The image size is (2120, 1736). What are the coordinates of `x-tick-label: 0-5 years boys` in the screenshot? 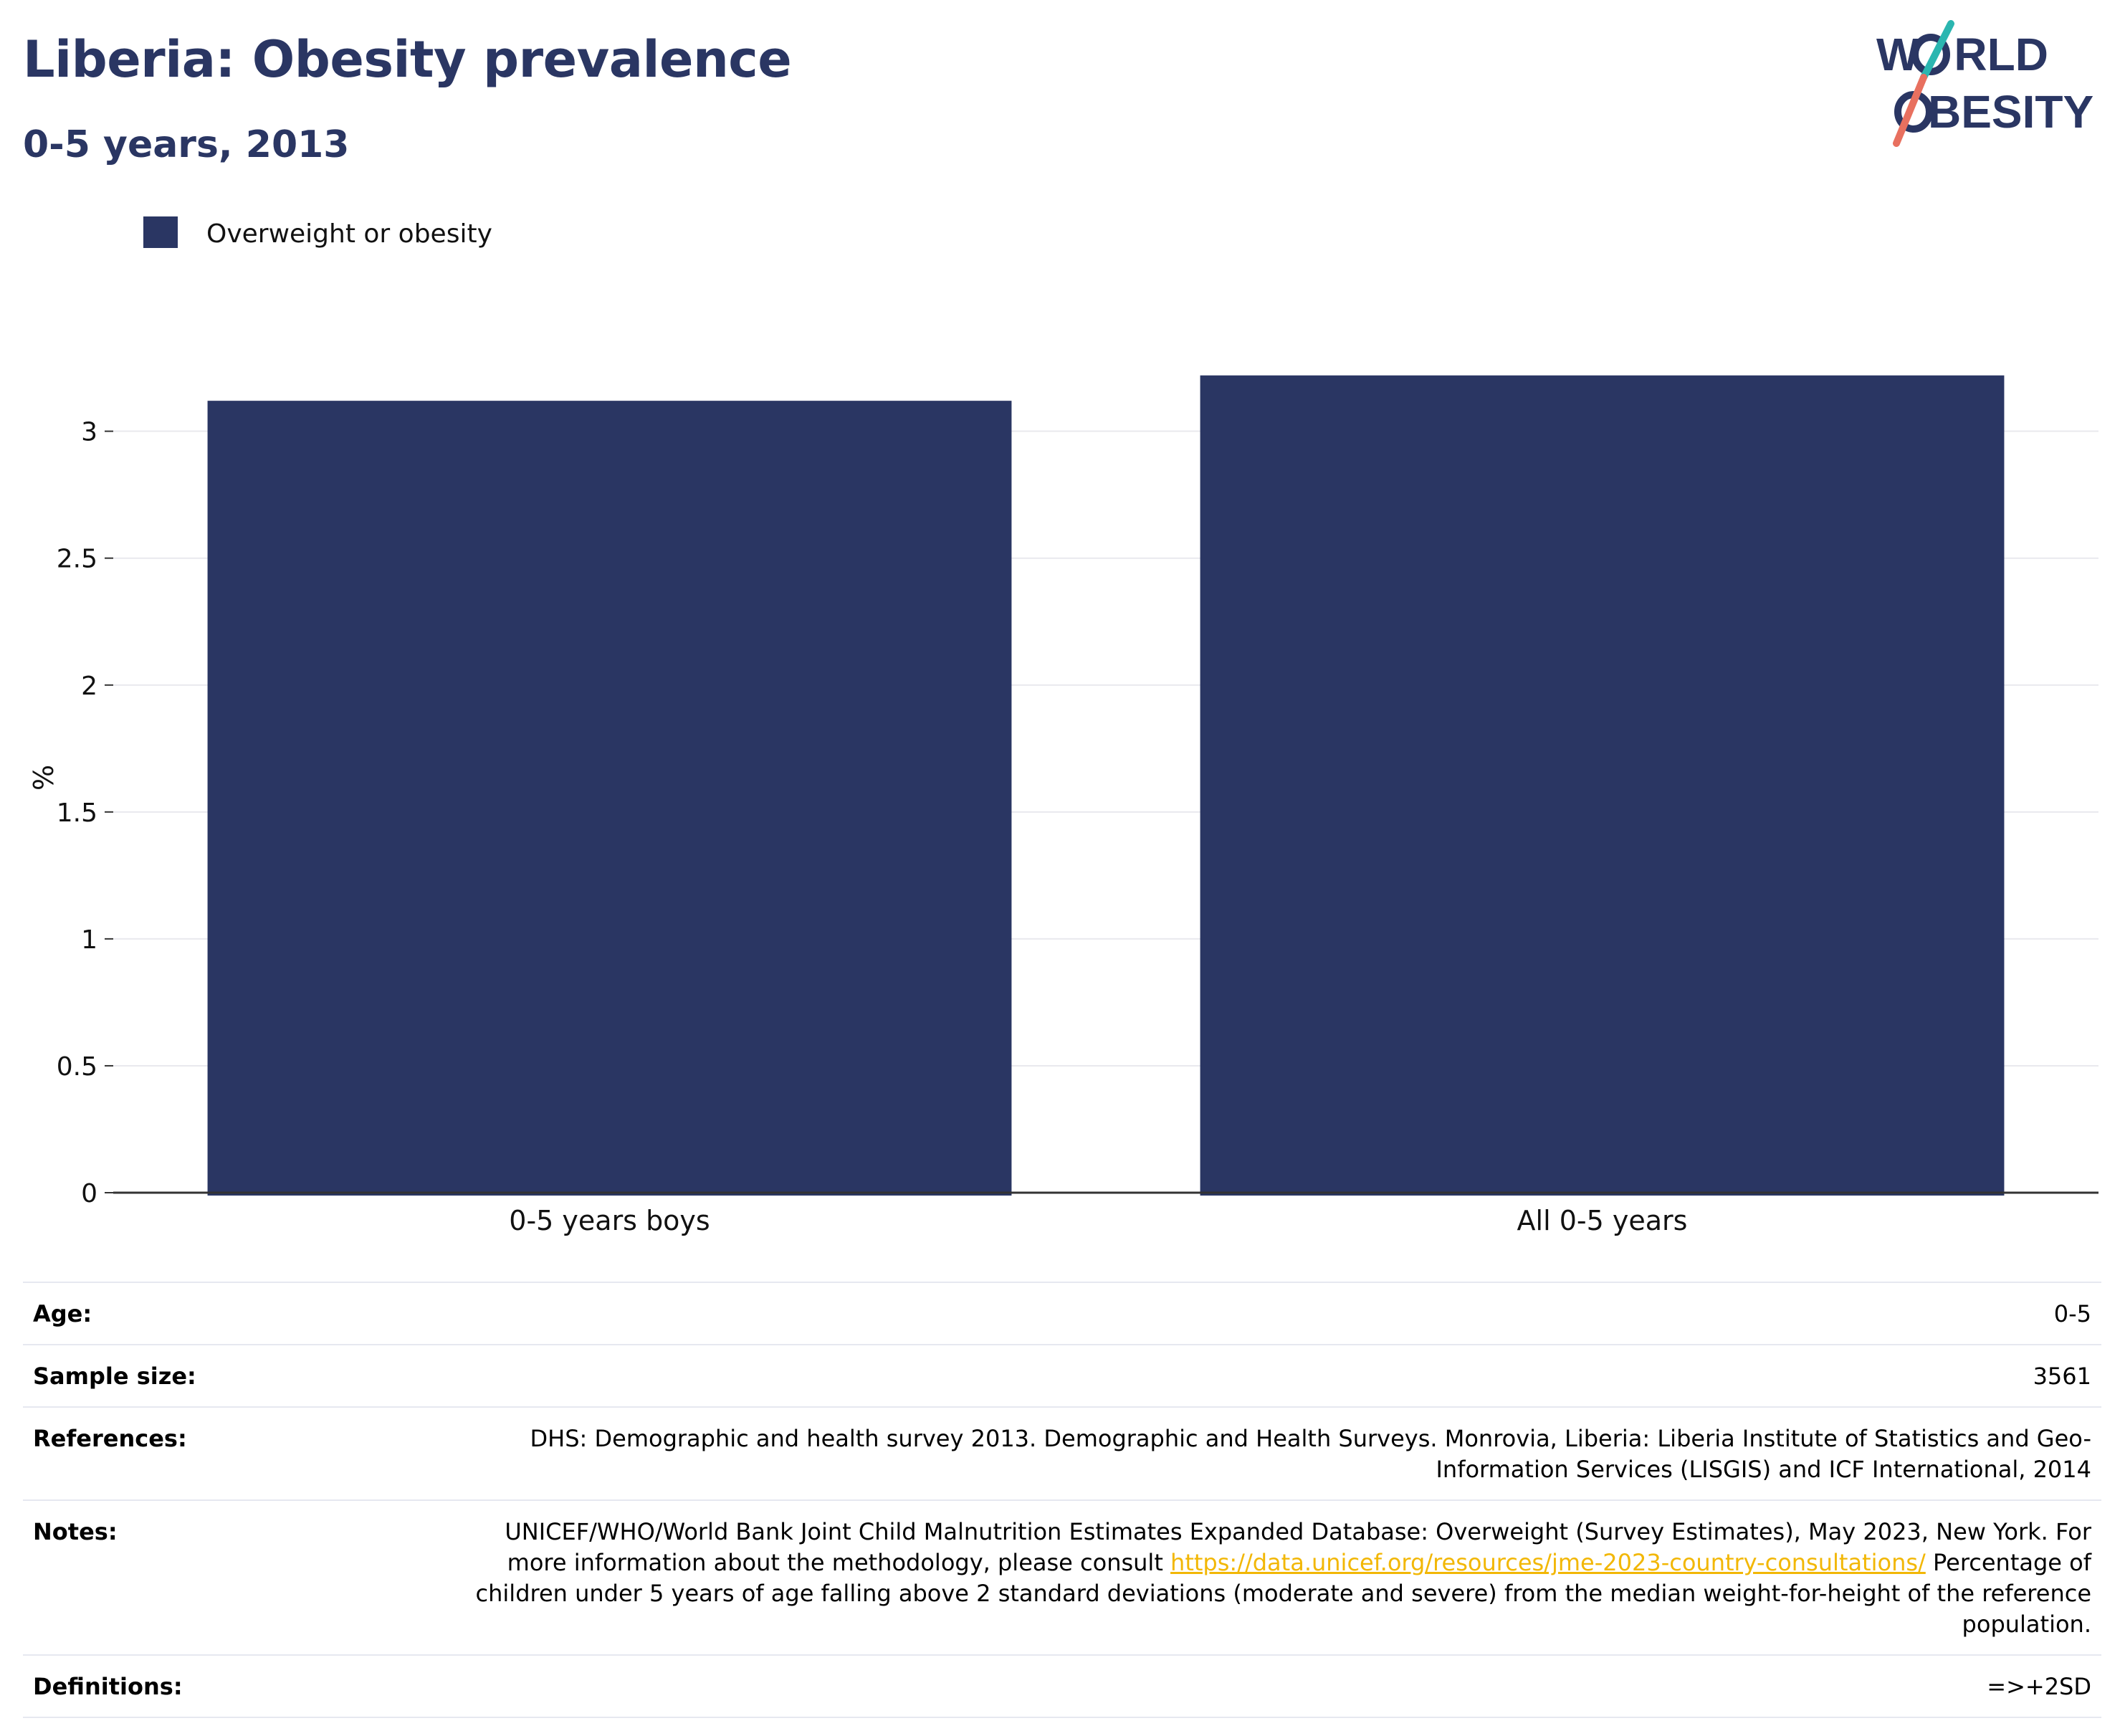 It's located at (610, 1220).